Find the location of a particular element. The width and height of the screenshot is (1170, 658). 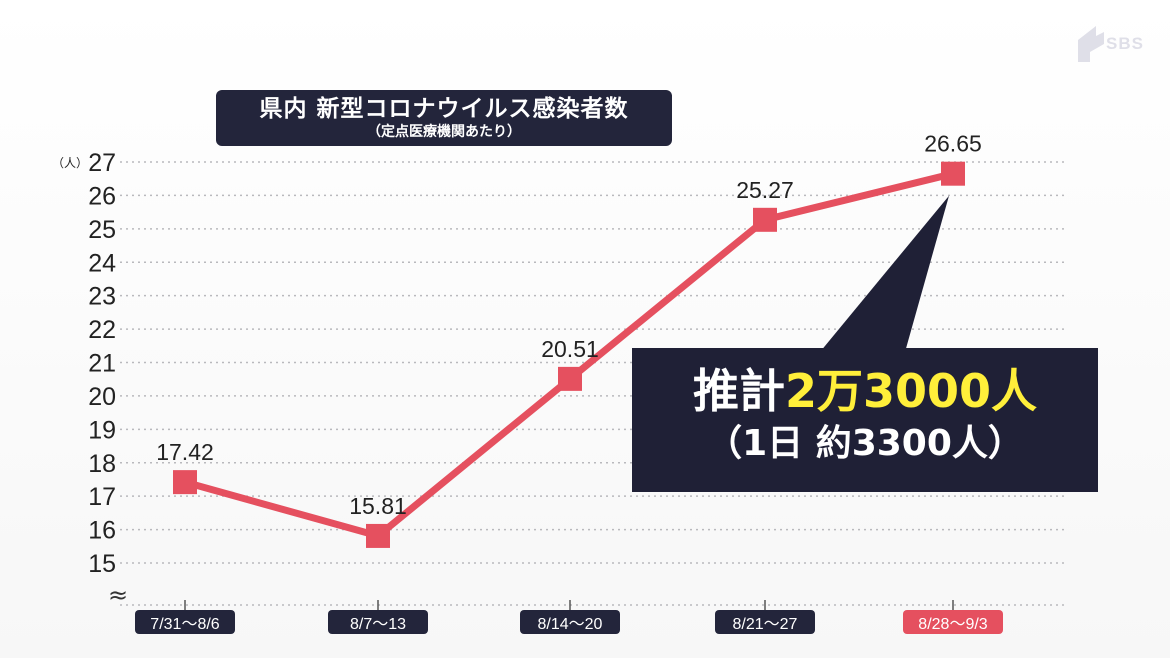

category-label: 8/7～13 is located at coordinates (378, 624).